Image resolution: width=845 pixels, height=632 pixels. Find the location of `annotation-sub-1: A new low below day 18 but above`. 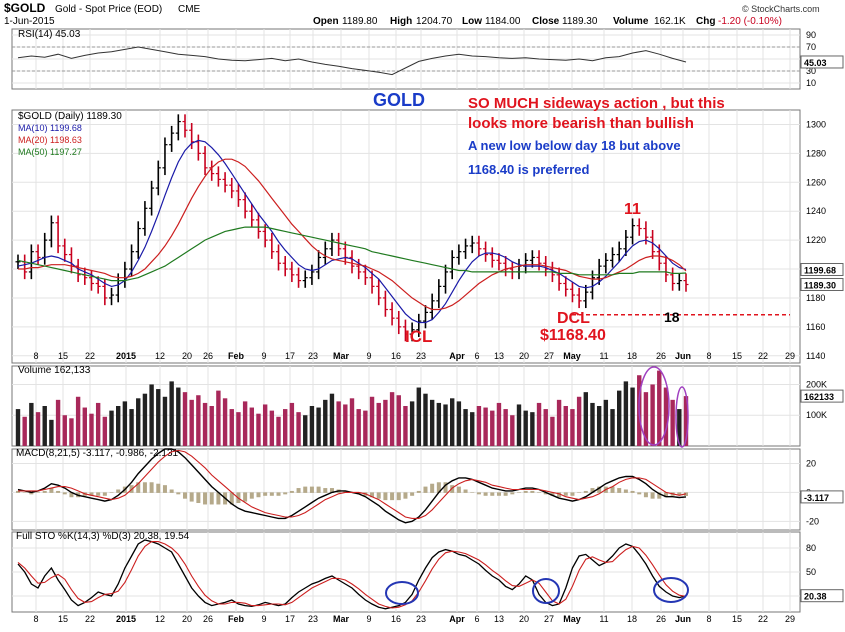

annotation-sub-1: A new low below day 18 but above is located at coordinates (574, 145).